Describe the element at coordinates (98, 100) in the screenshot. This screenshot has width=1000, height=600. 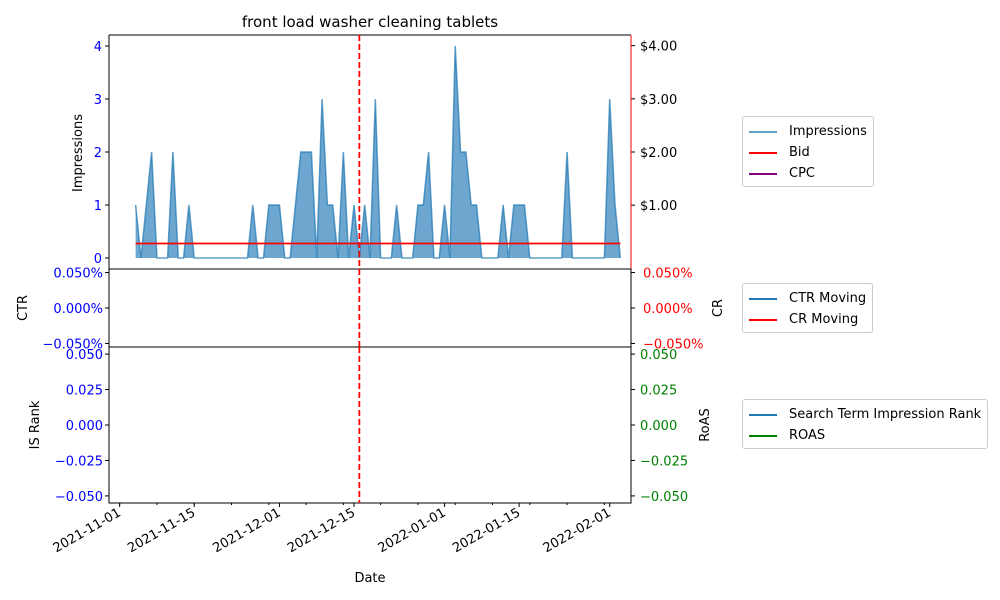
I see `y-tick-label: 3` at that location.